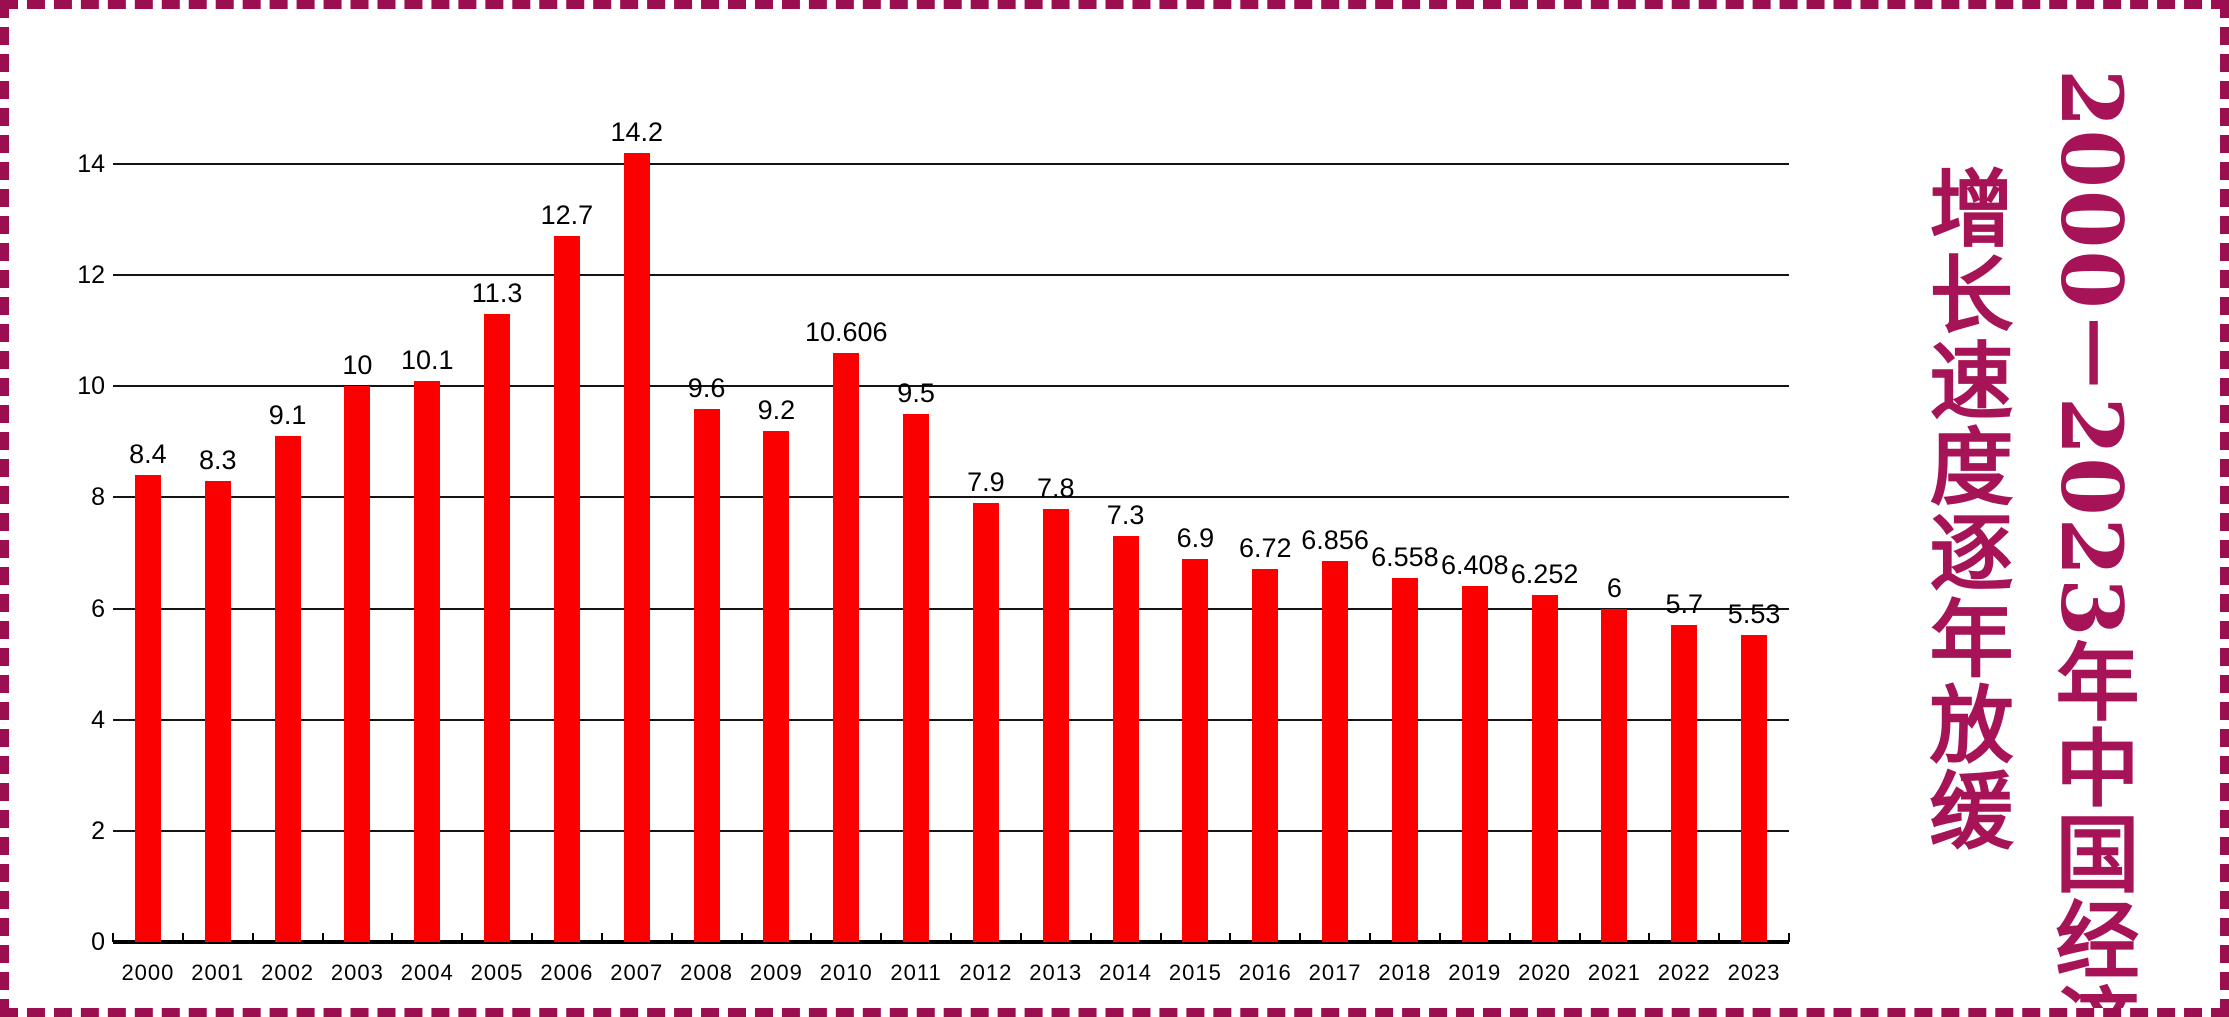 This screenshot has height=1017, width=2229. Describe the element at coordinates (1335, 540) in the screenshot. I see `bar-value-label-2017: 6.856` at that location.